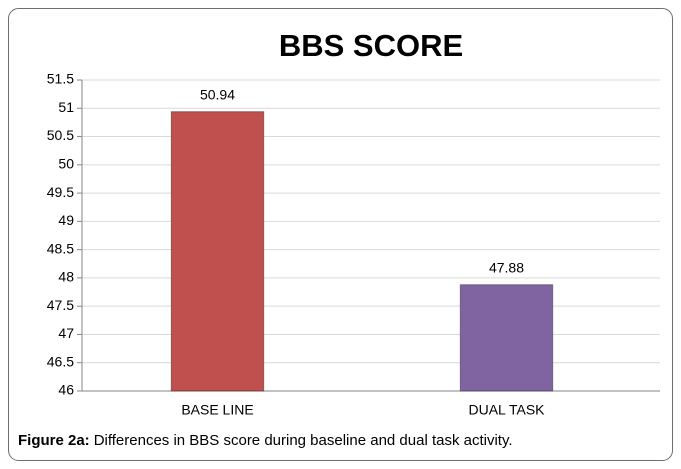  I want to click on y-tick-label: 49.5, so click(60, 192).